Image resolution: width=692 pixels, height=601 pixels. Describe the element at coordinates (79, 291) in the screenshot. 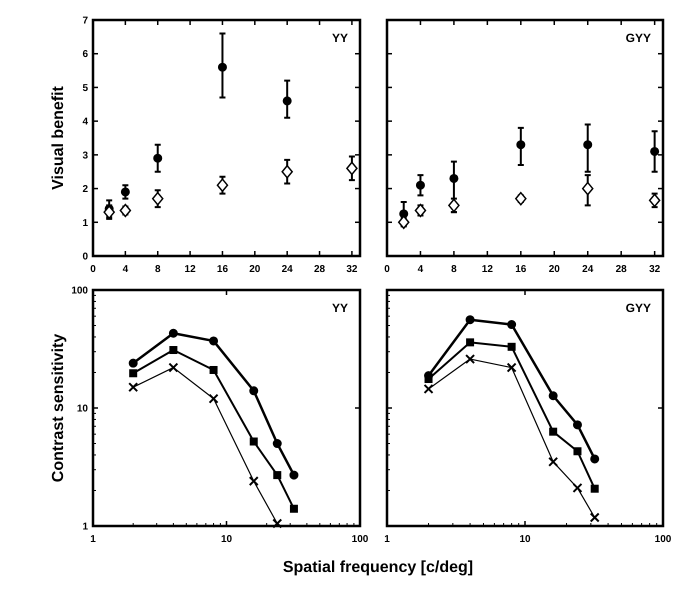

I see `y-tick-label: 100` at that location.